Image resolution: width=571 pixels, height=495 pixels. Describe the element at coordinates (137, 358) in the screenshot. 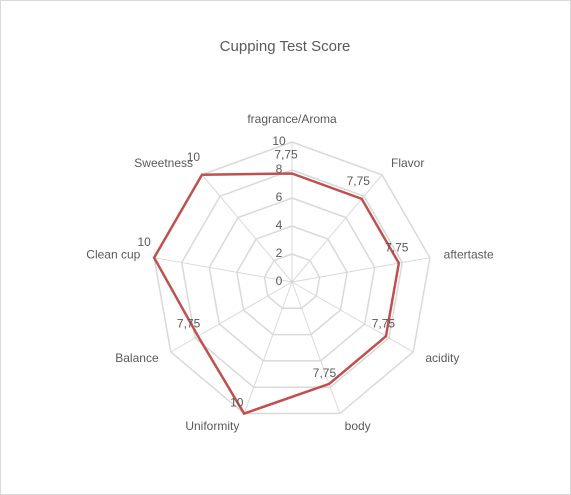

I see `category-label: Balance` at that location.